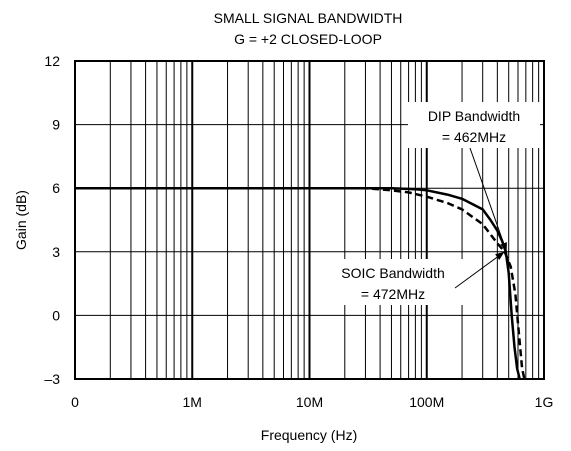 The image size is (571, 451). What do you see at coordinates (393, 294) in the screenshot?
I see `annotation-line2: = 472MHz` at bounding box center [393, 294].